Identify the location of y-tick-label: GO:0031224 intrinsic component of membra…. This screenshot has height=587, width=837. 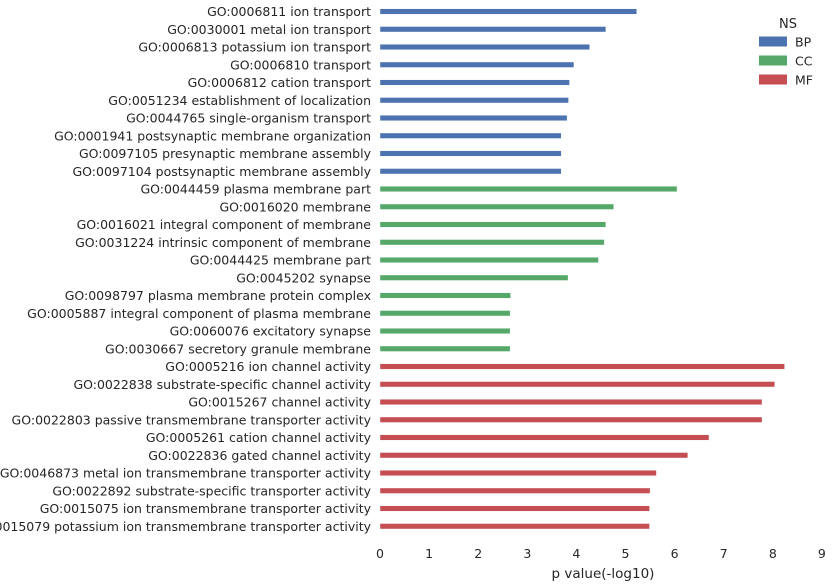
(223, 242).